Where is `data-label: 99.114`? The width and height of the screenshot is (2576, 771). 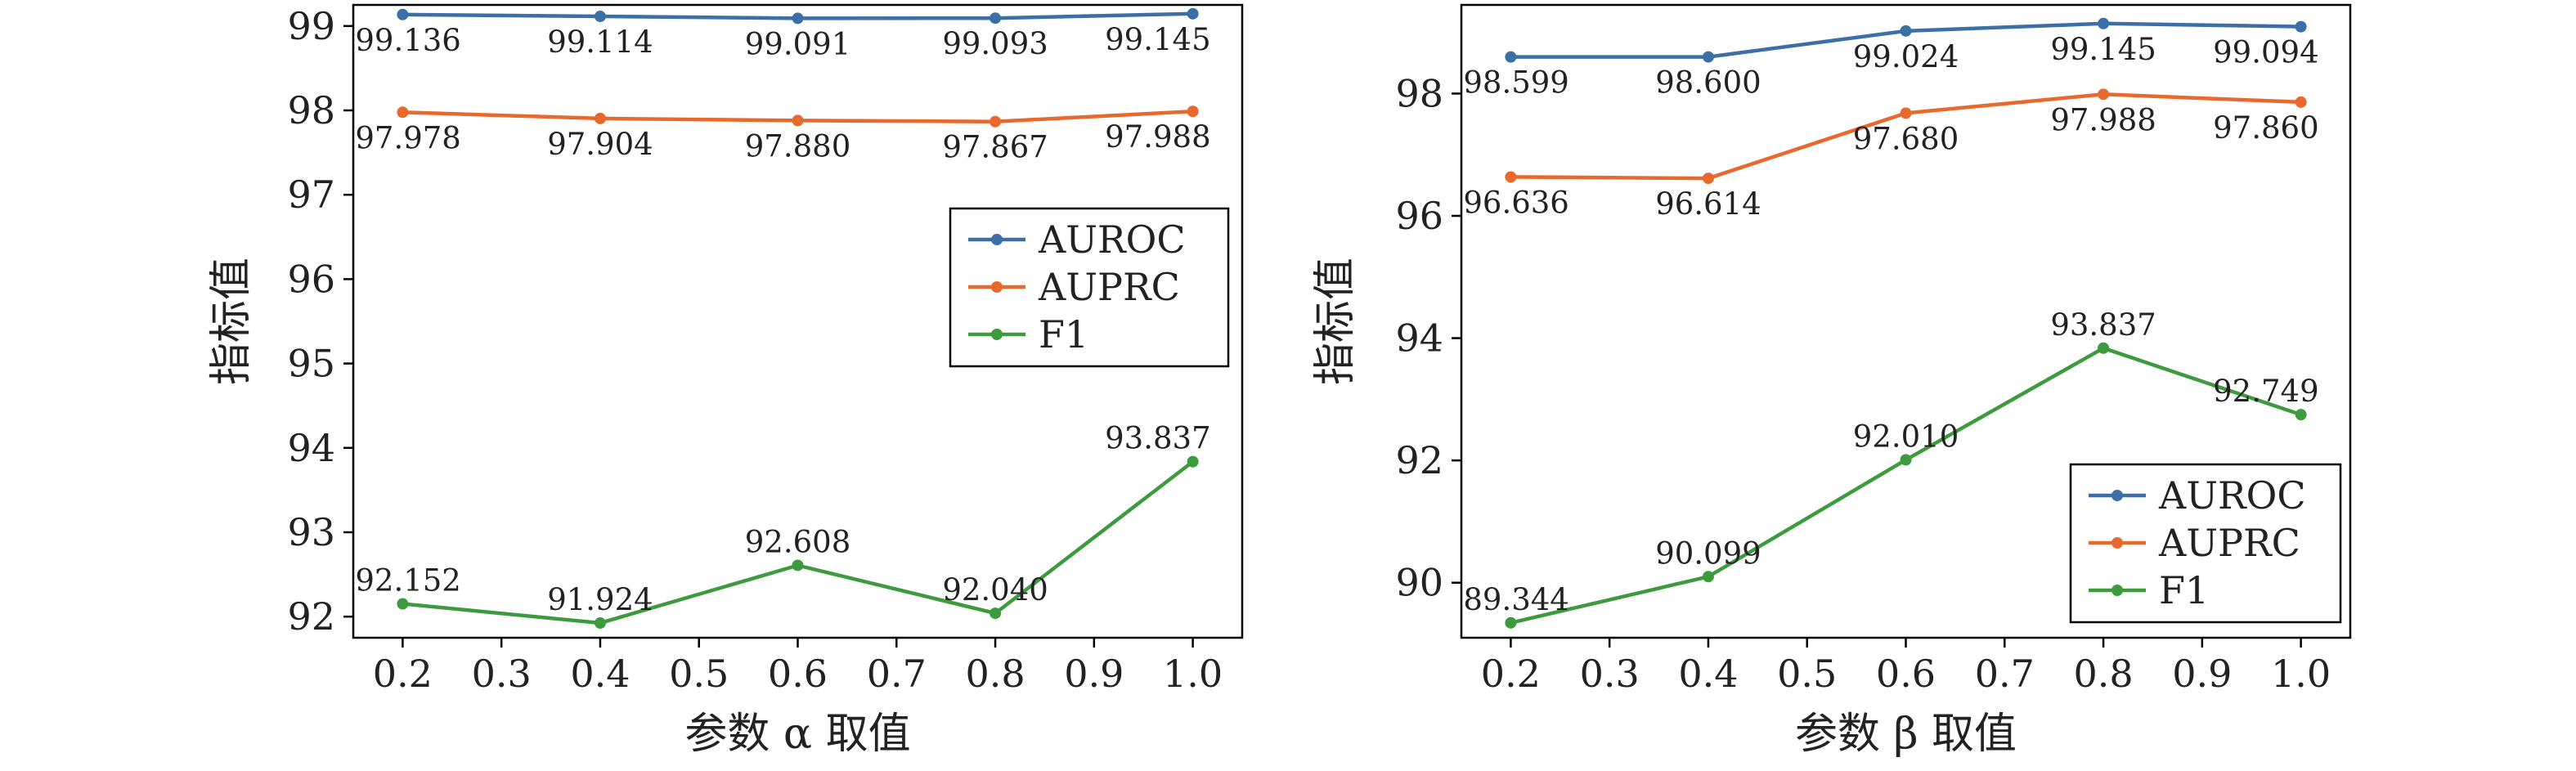 data-label: 99.114 is located at coordinates (600, 42).